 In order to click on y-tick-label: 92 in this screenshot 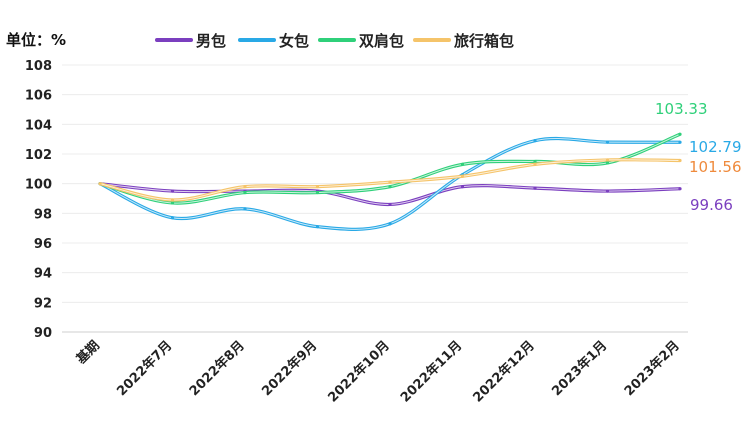, I will do `click(43, 303)`.